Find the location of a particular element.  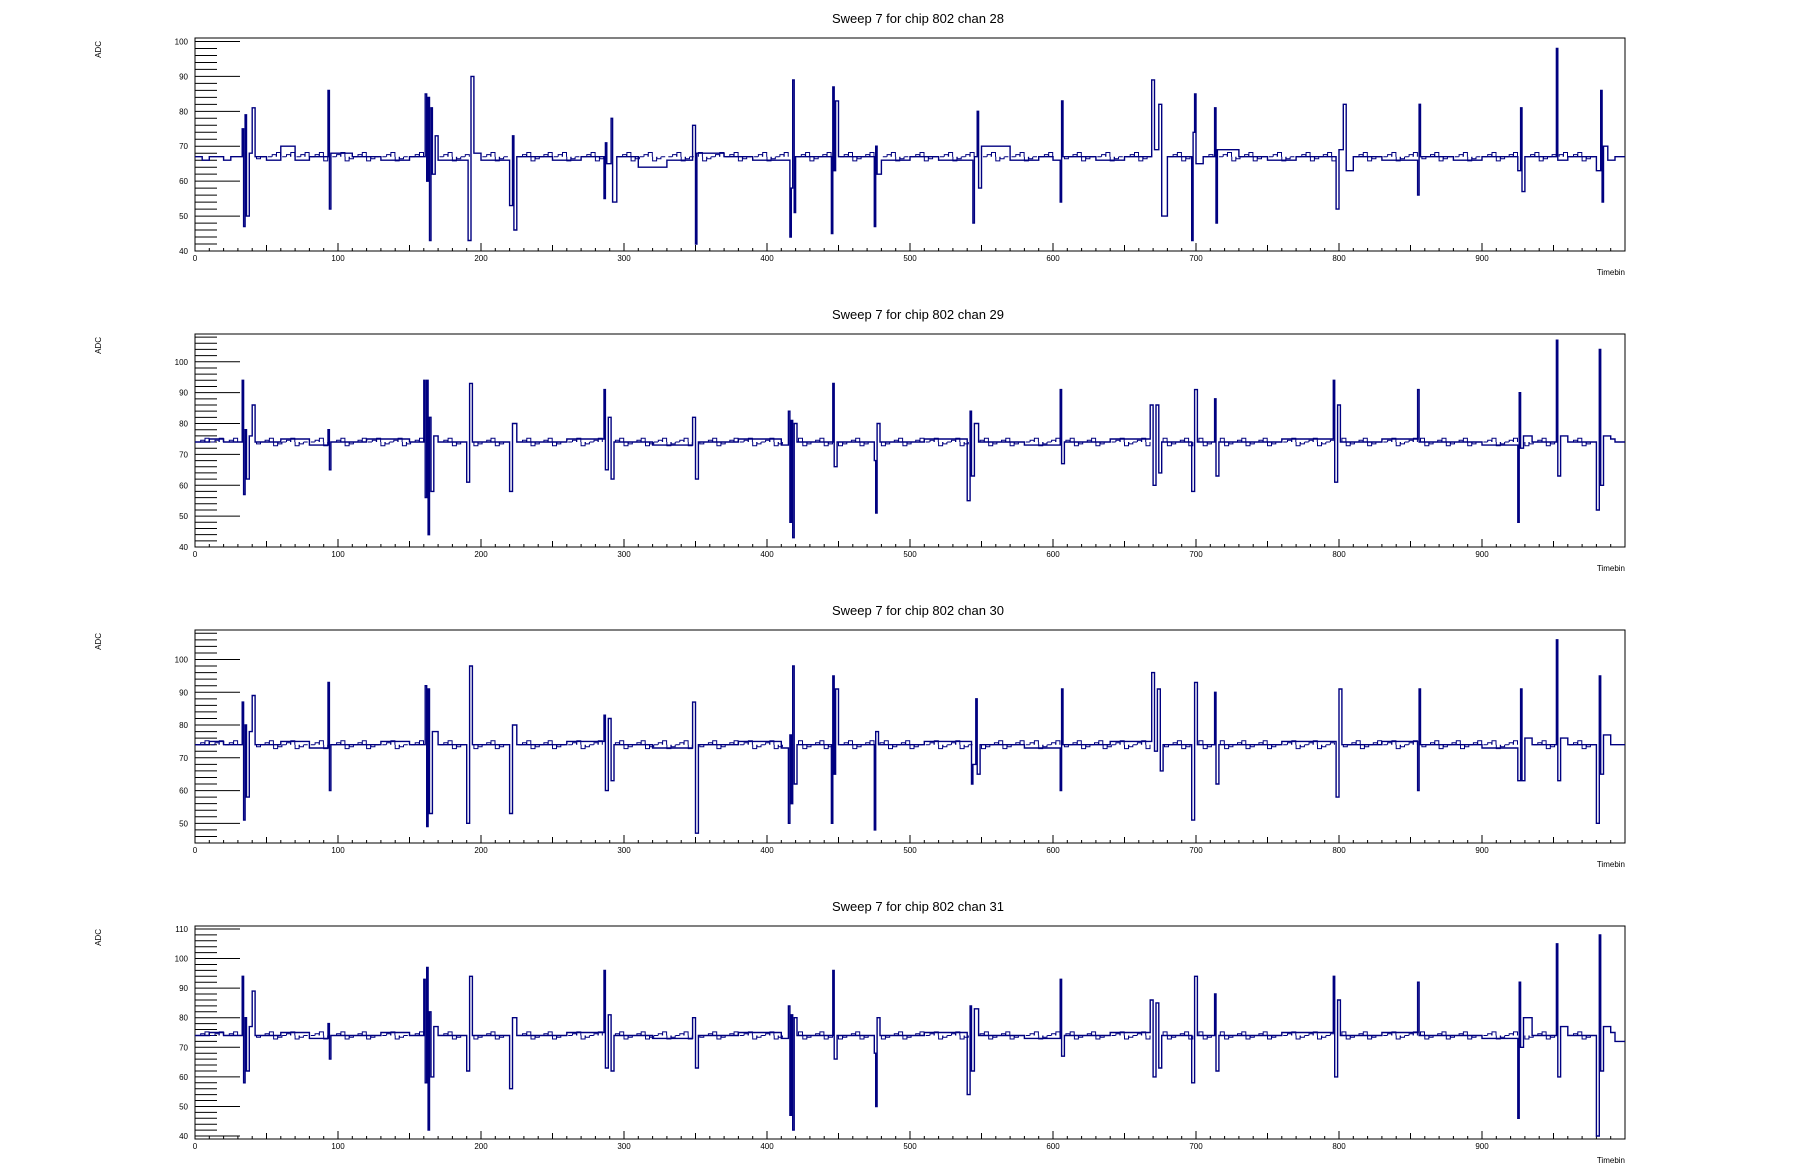

chart-title: Sweep 7 for chip 802 chan 30 is located at coordinates (918, 610).